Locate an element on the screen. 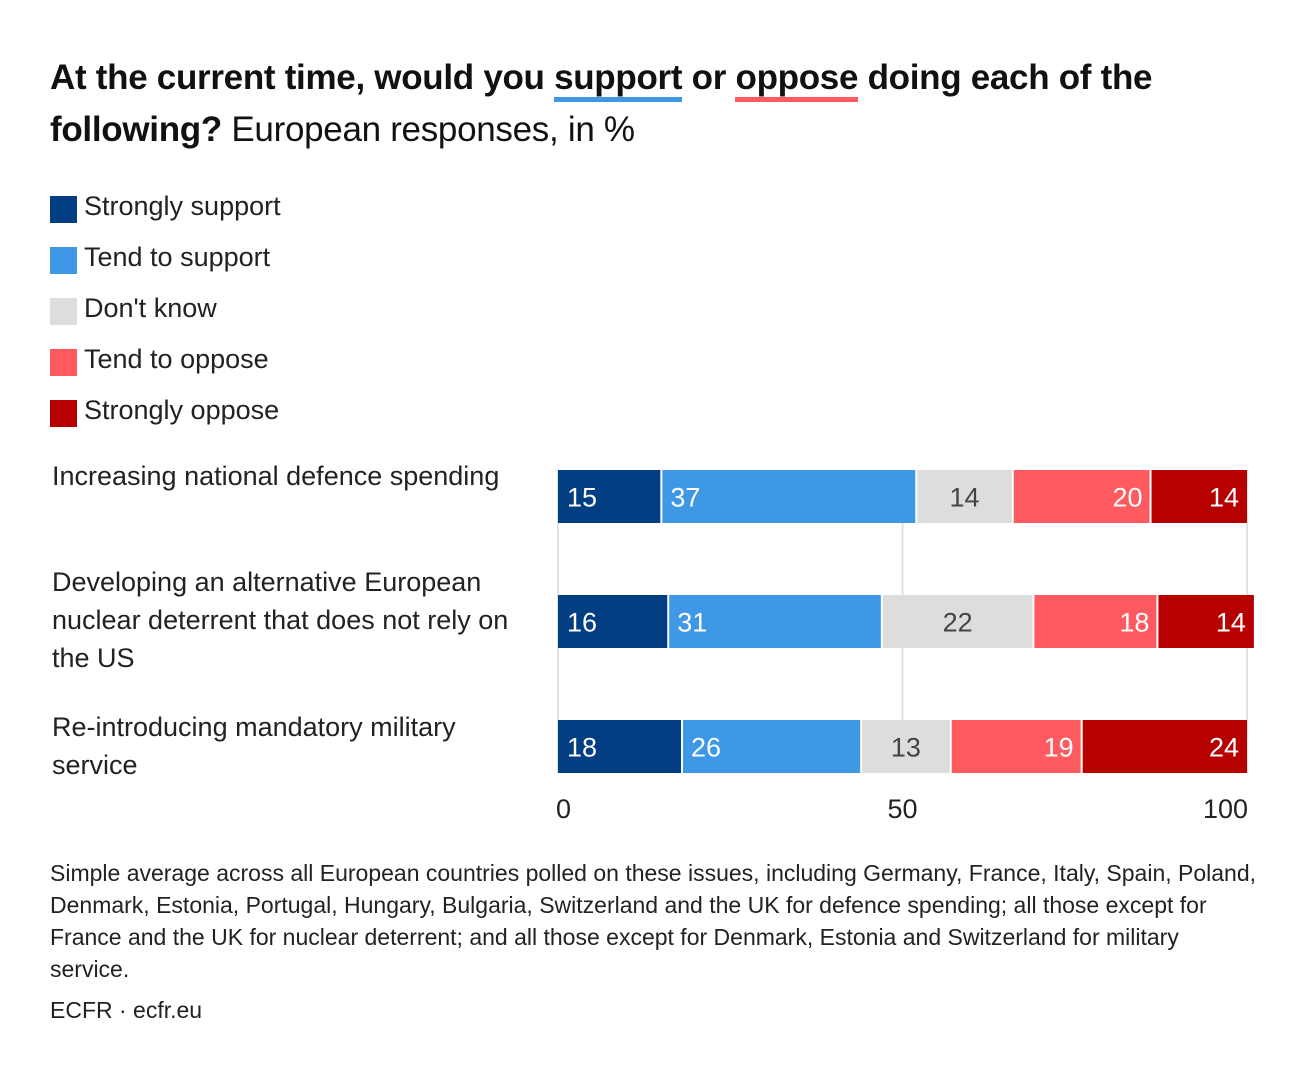 This screenshot has width=1299, height=1079. title-oppose-word: oppose is located at coordinates (796, 80).